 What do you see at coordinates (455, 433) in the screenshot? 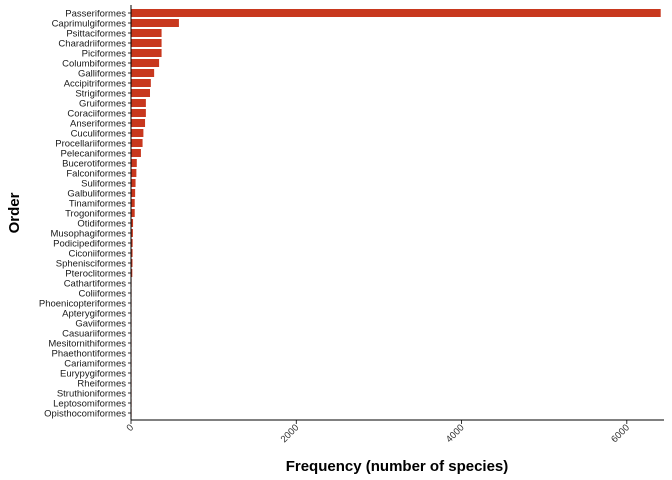
I see `x-tick-label: 4000` at bounding box center [455, 433].